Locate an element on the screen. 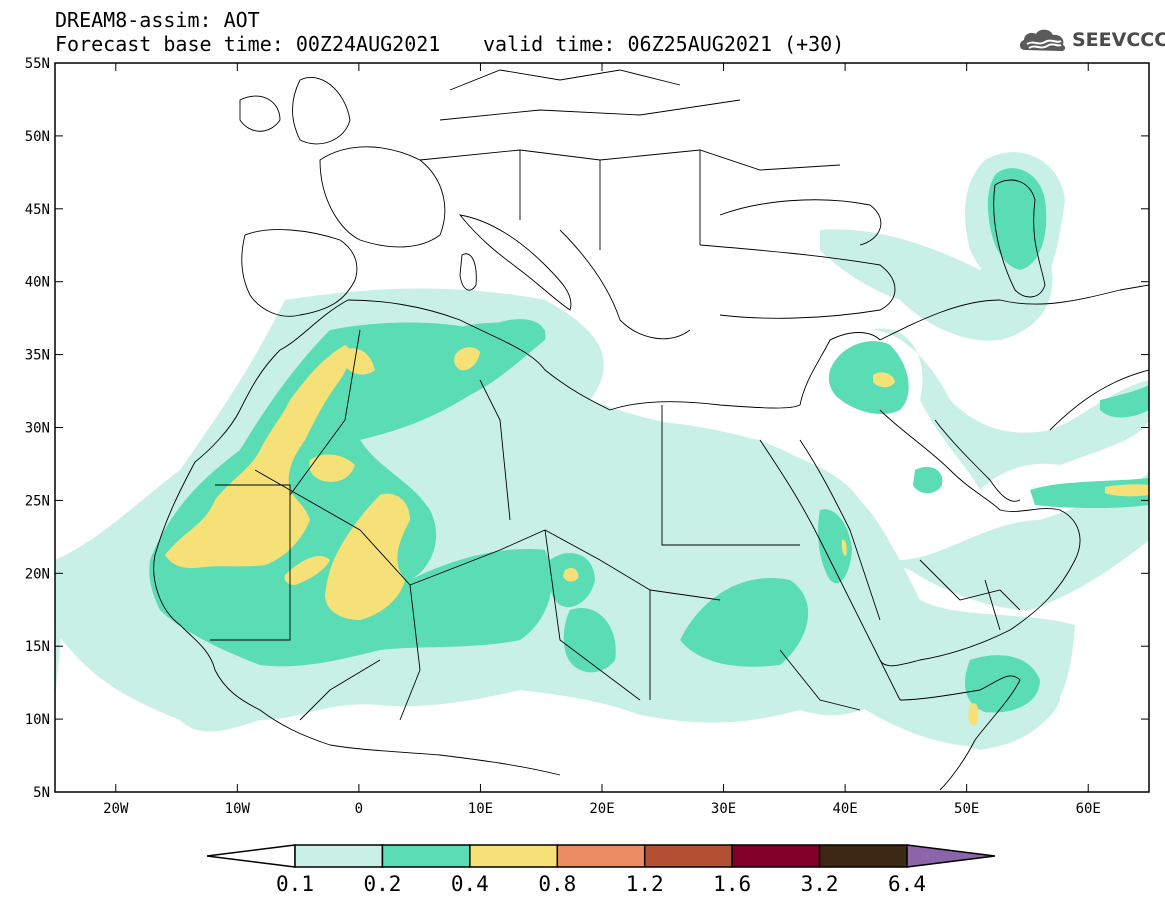 The width and height of the screenshot is (1165, 905). lat-tick-label: 20N is located at coordinates (37, 574).